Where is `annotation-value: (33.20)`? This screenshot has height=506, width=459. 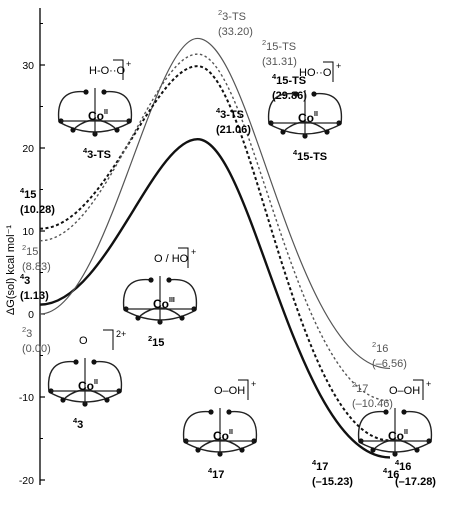
annotation-value: (33.20) is located at coordinates (235, 32).